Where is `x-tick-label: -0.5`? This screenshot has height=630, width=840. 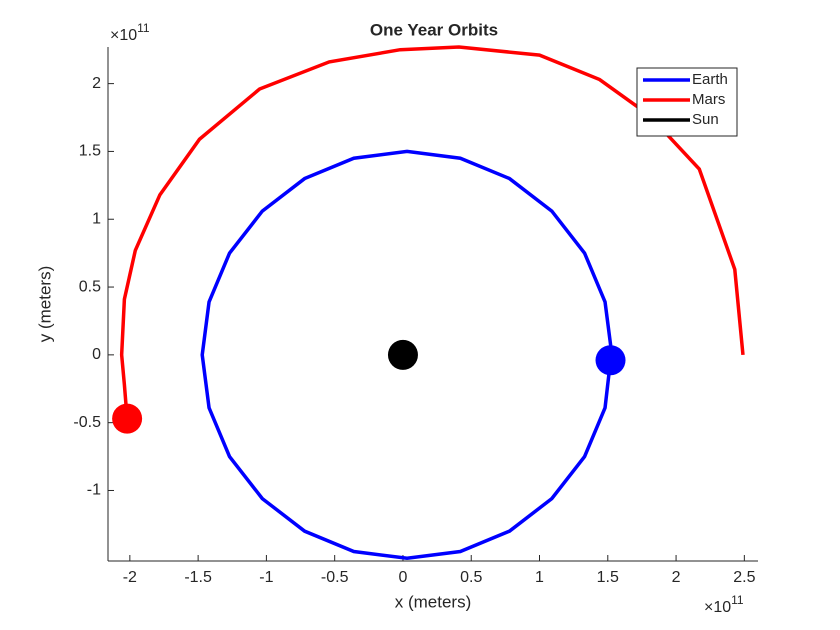 x-tick-label: -0.5 is located at coordinates (335, 577).